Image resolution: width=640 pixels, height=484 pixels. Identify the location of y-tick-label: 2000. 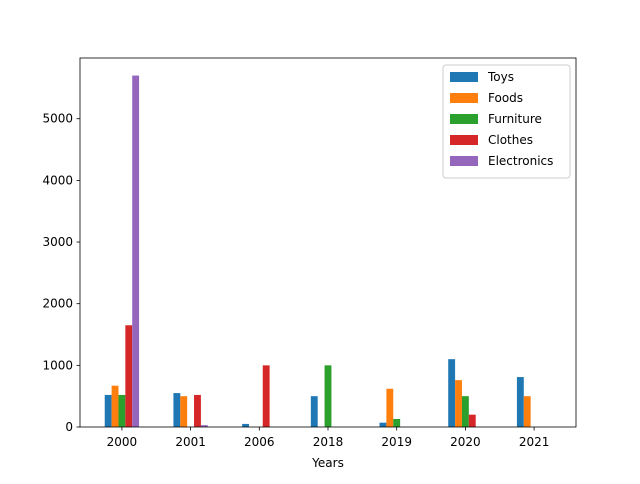
(57, 304).